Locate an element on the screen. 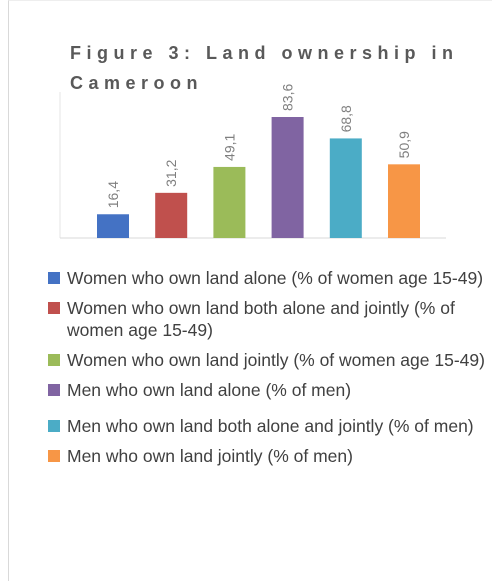 This screenshot has width=493, height=582. data-label: 31,2 is located at coordinates (171, 172).